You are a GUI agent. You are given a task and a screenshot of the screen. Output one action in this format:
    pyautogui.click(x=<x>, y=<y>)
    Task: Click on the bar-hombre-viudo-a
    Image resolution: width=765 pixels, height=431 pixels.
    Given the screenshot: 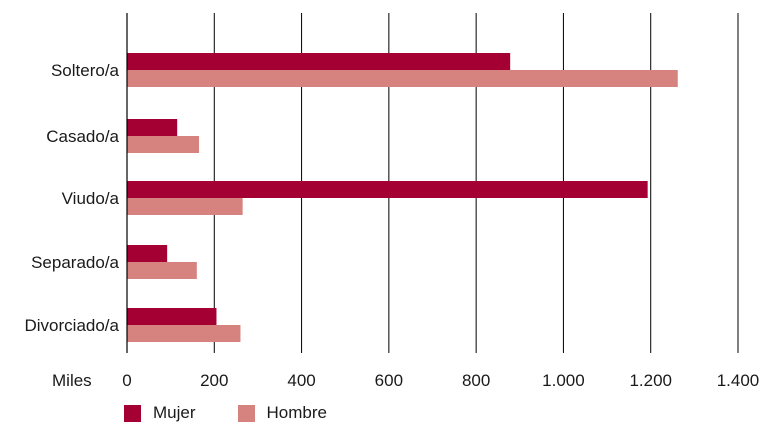 What is the action you would take?
    pyautogui.click(x=185, y=206)
    